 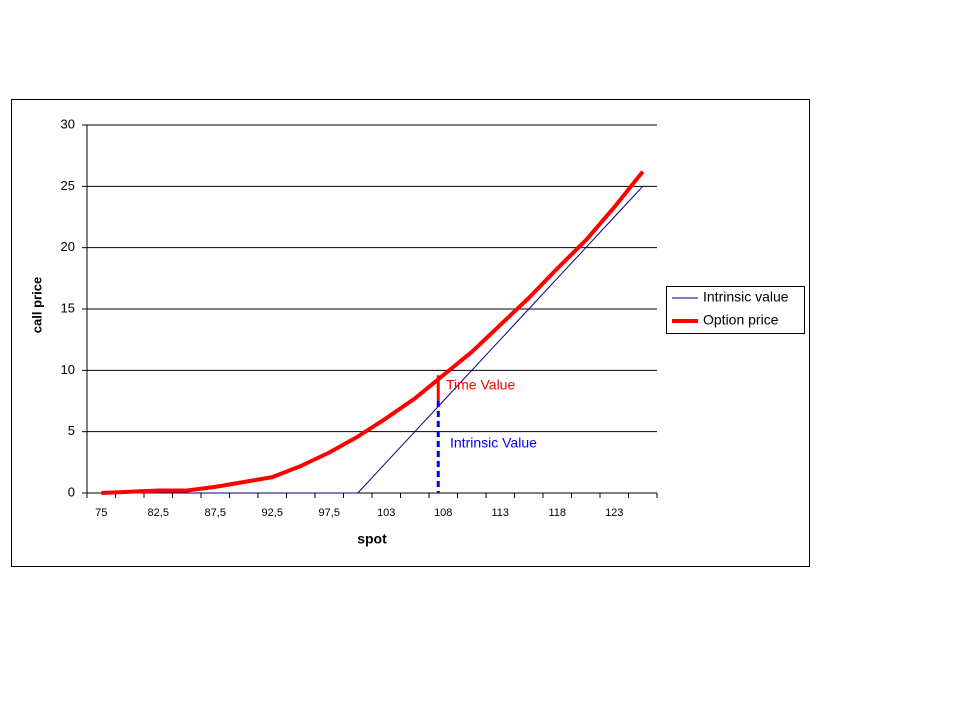 What do you see at coordinates (68, 123) in the screenshot?
I see `y-tick-label: 30` at bounding box center [68, 123].